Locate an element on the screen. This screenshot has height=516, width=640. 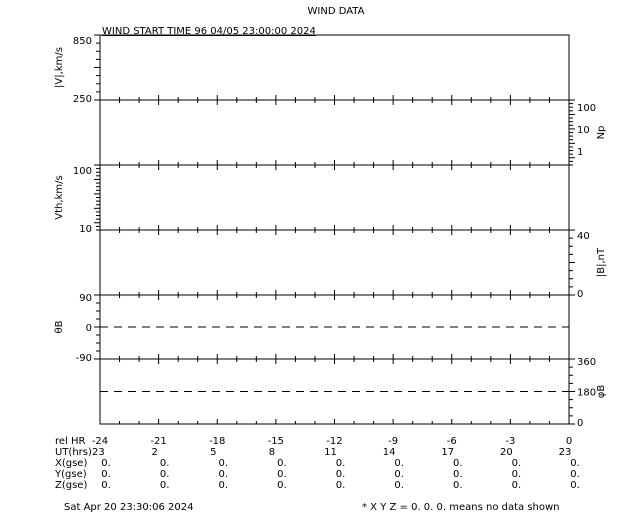
y-tick-label: -90 is located at coordinates (84, 358).